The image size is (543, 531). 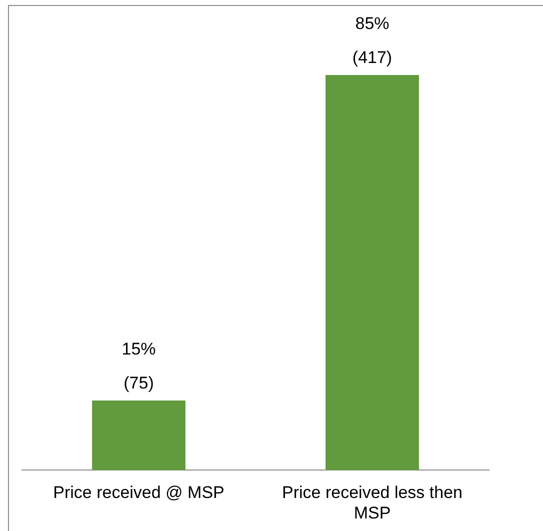 What do you see at coordinates (372, 41) in the screenshot?
I see `data-label: 85% (417)` at bounding box center [372, 41].